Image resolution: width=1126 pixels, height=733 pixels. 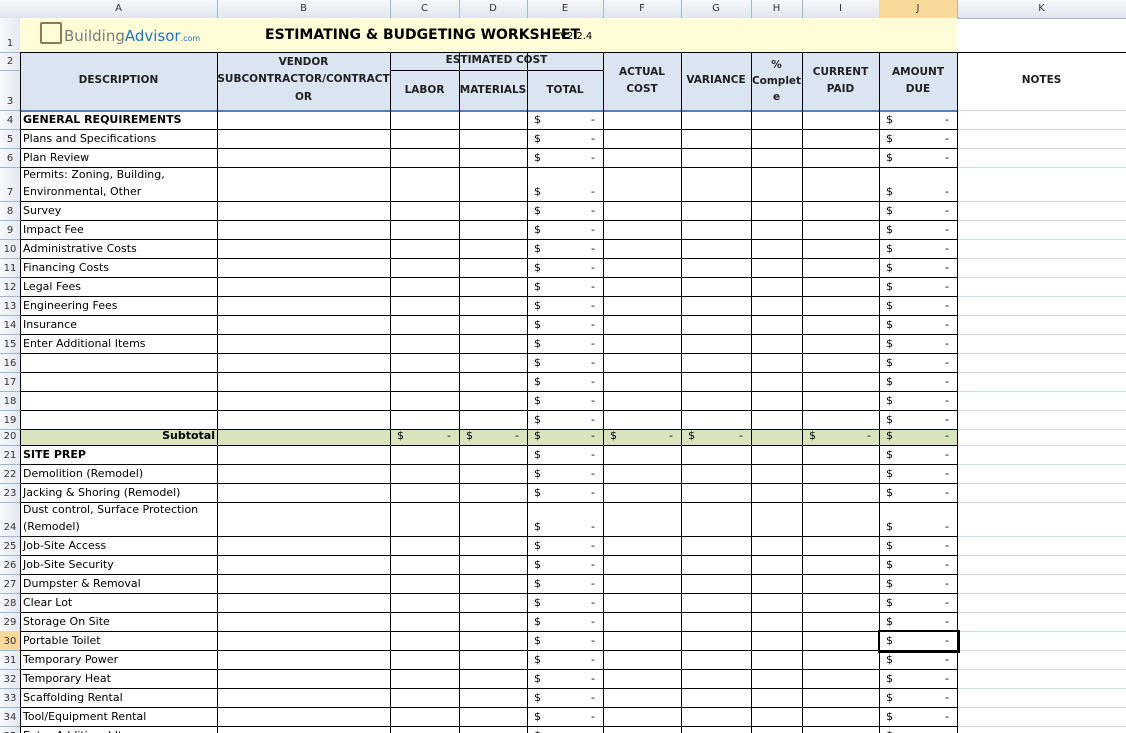 What do you see at coordinates (303, 8) in the screenshot?
I see `column-letter: B` at bounding box center [303, 8].